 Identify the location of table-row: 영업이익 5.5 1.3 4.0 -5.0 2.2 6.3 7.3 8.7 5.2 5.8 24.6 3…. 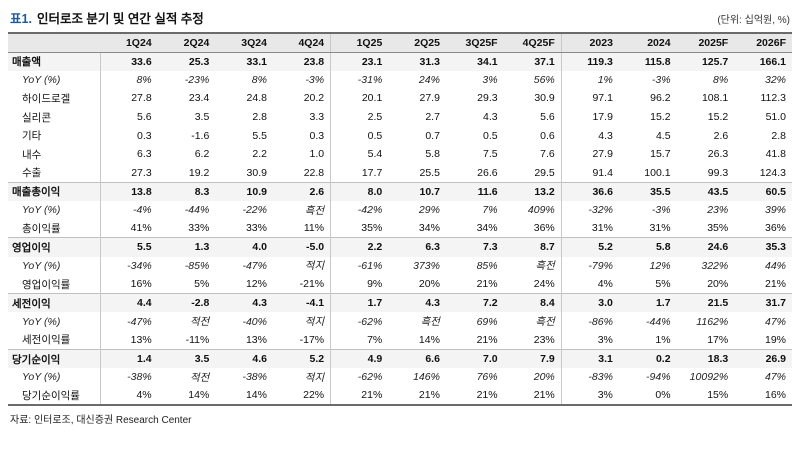
(400, 247).